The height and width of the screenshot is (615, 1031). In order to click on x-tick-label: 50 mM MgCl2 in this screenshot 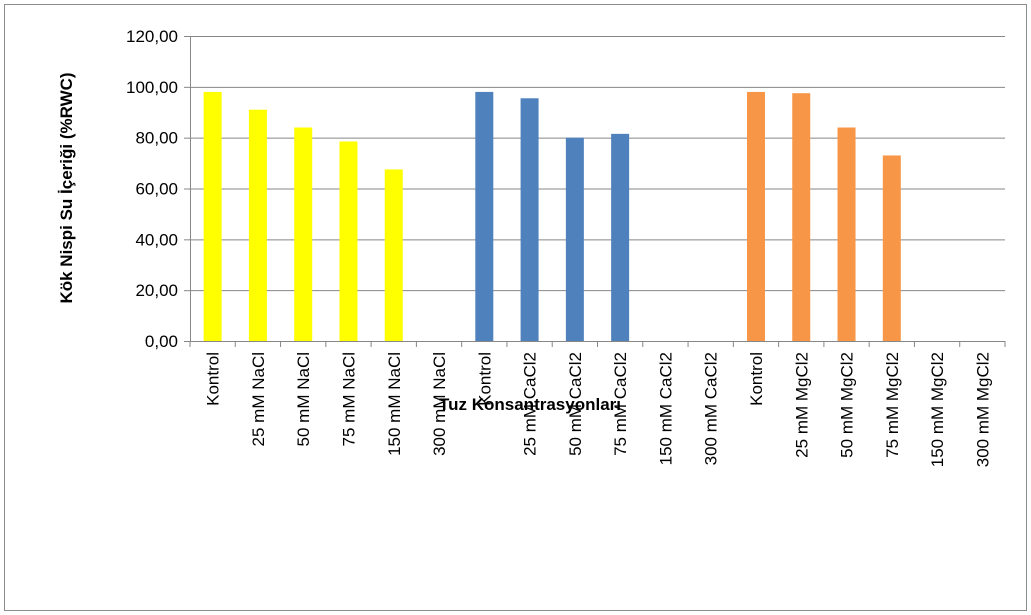, I will do `click(847, 405)`.